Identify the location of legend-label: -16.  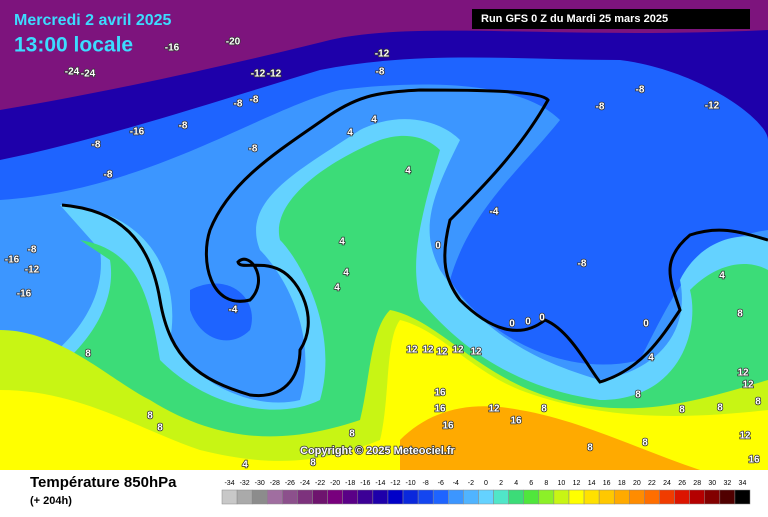
(365, 483).